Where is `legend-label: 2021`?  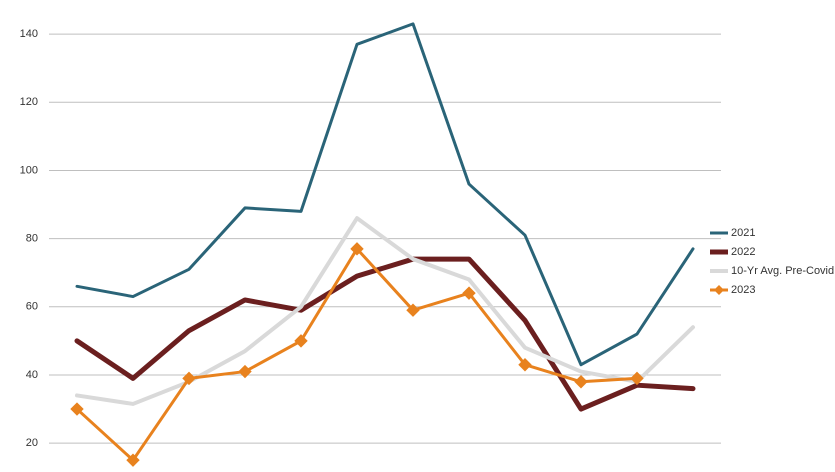 legend-label: 2021 is located at coordinates (743, 233).